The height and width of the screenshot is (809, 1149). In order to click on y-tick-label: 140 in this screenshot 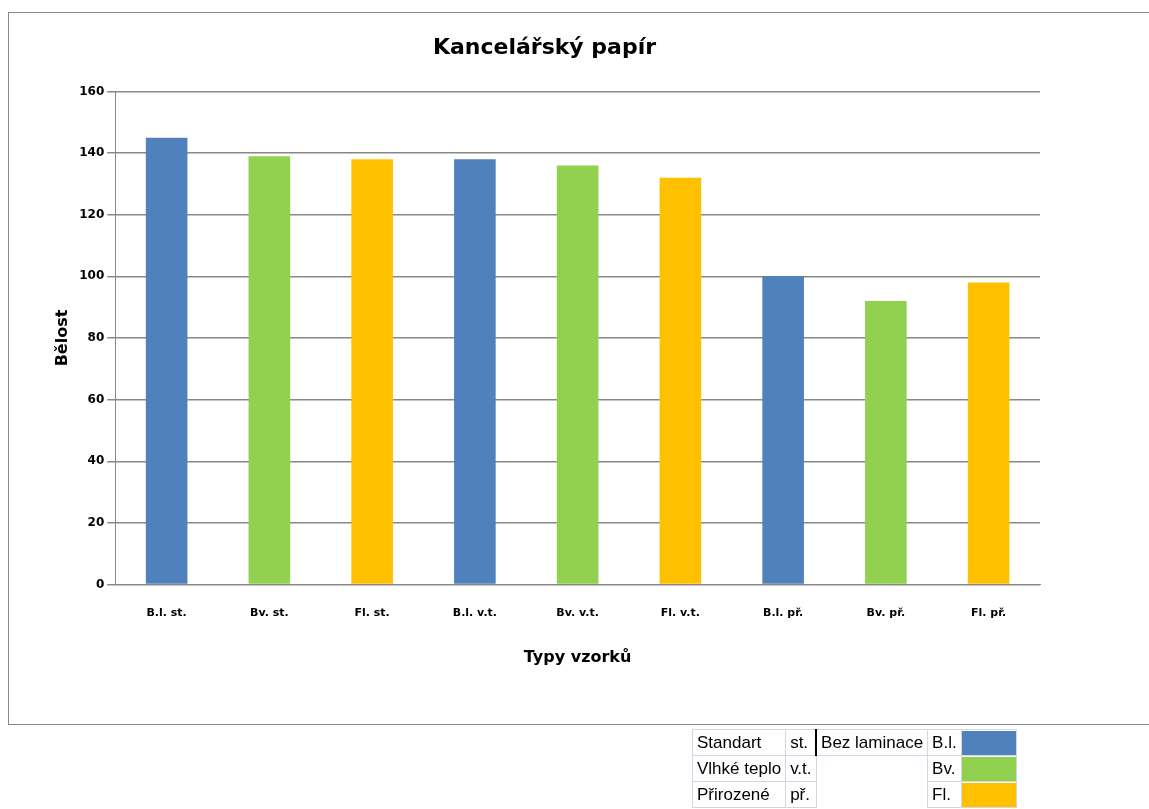, I will do `click(92, 152)`.